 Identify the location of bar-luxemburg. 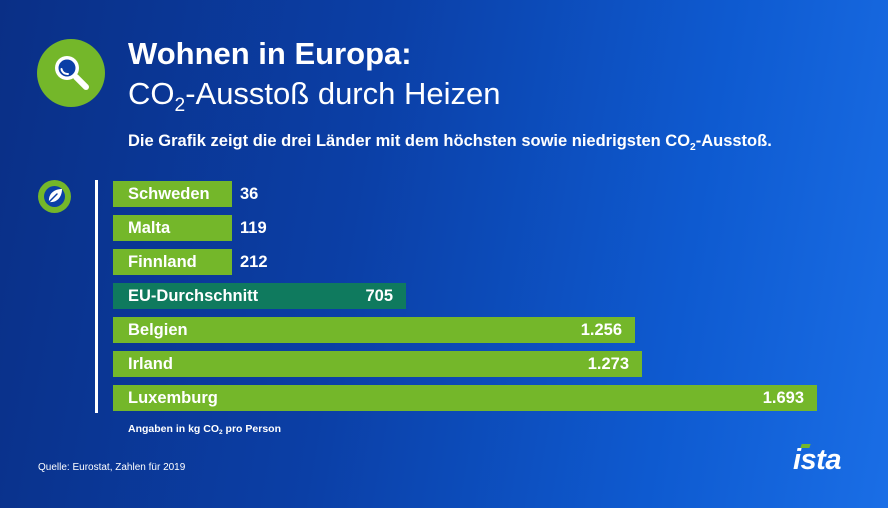
(465, 398).